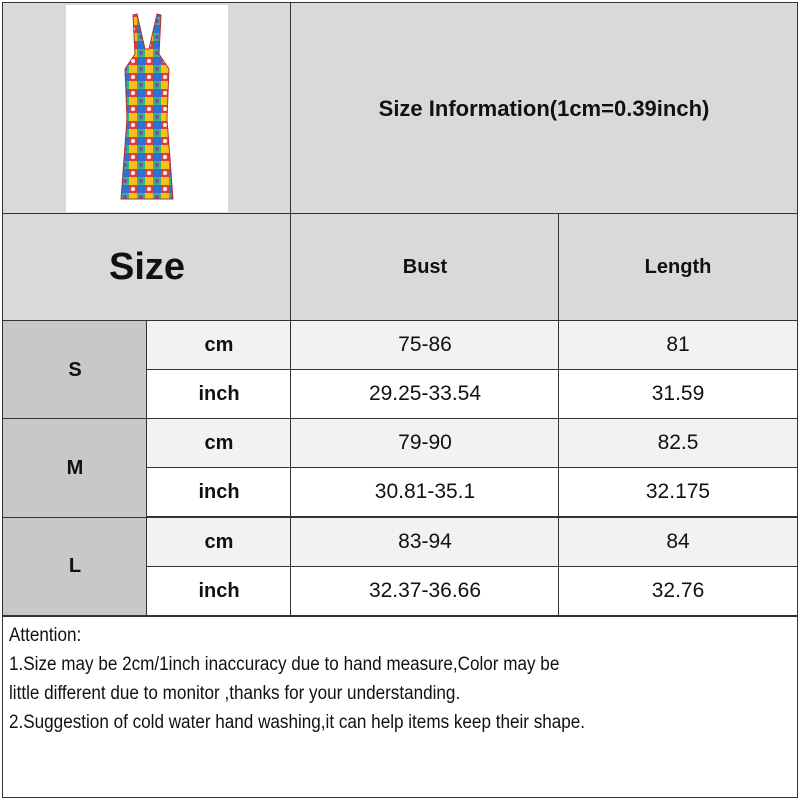 This screenshot has height=800, width=800. Describe the element at coordinates (678, 267) in the screenshot. I see `length-header: Length` at that location.